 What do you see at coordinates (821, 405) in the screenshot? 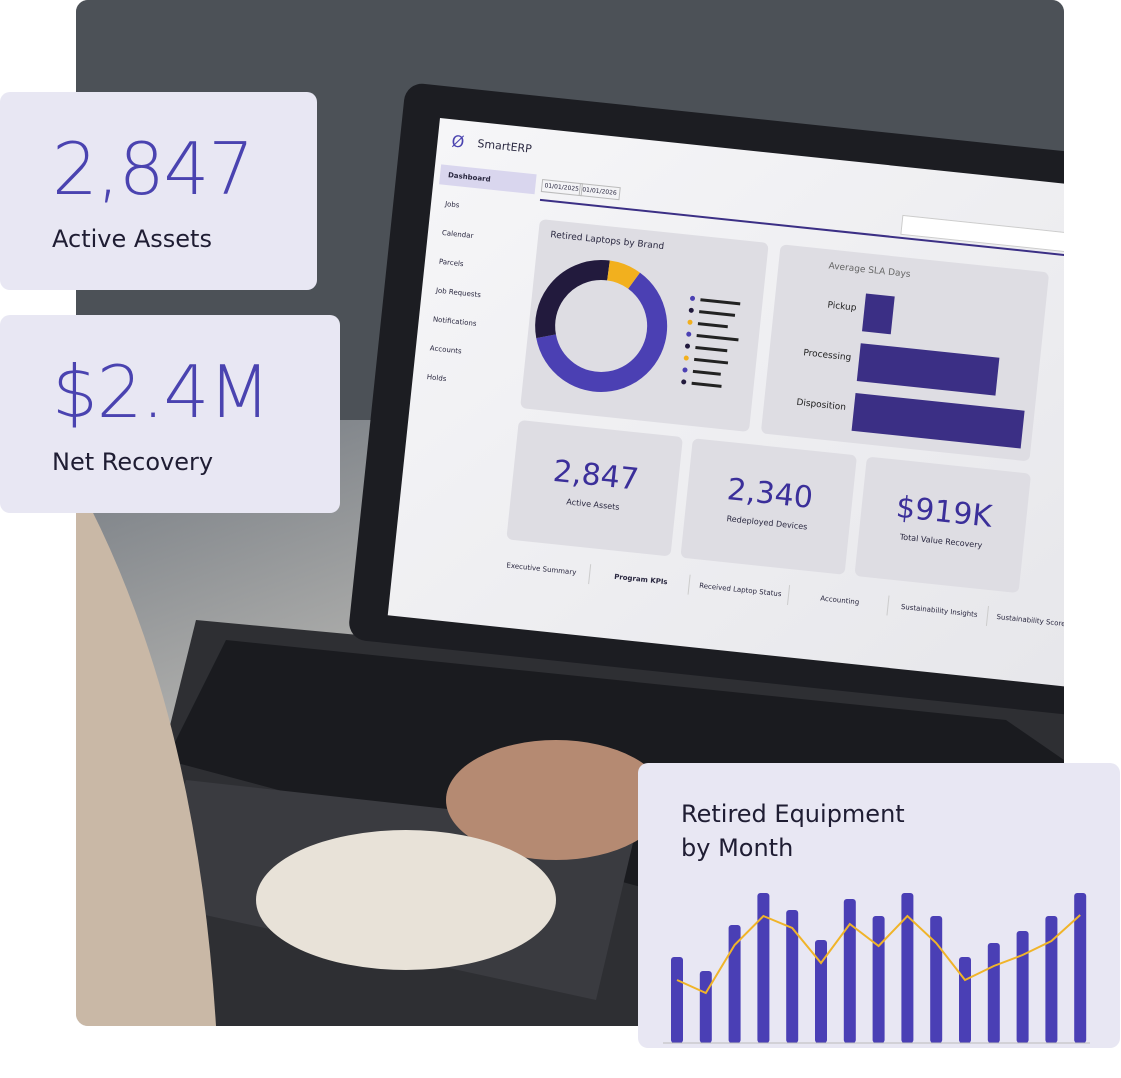
I see `y-tick-label: Disposition` at bounding box center [821, 405].